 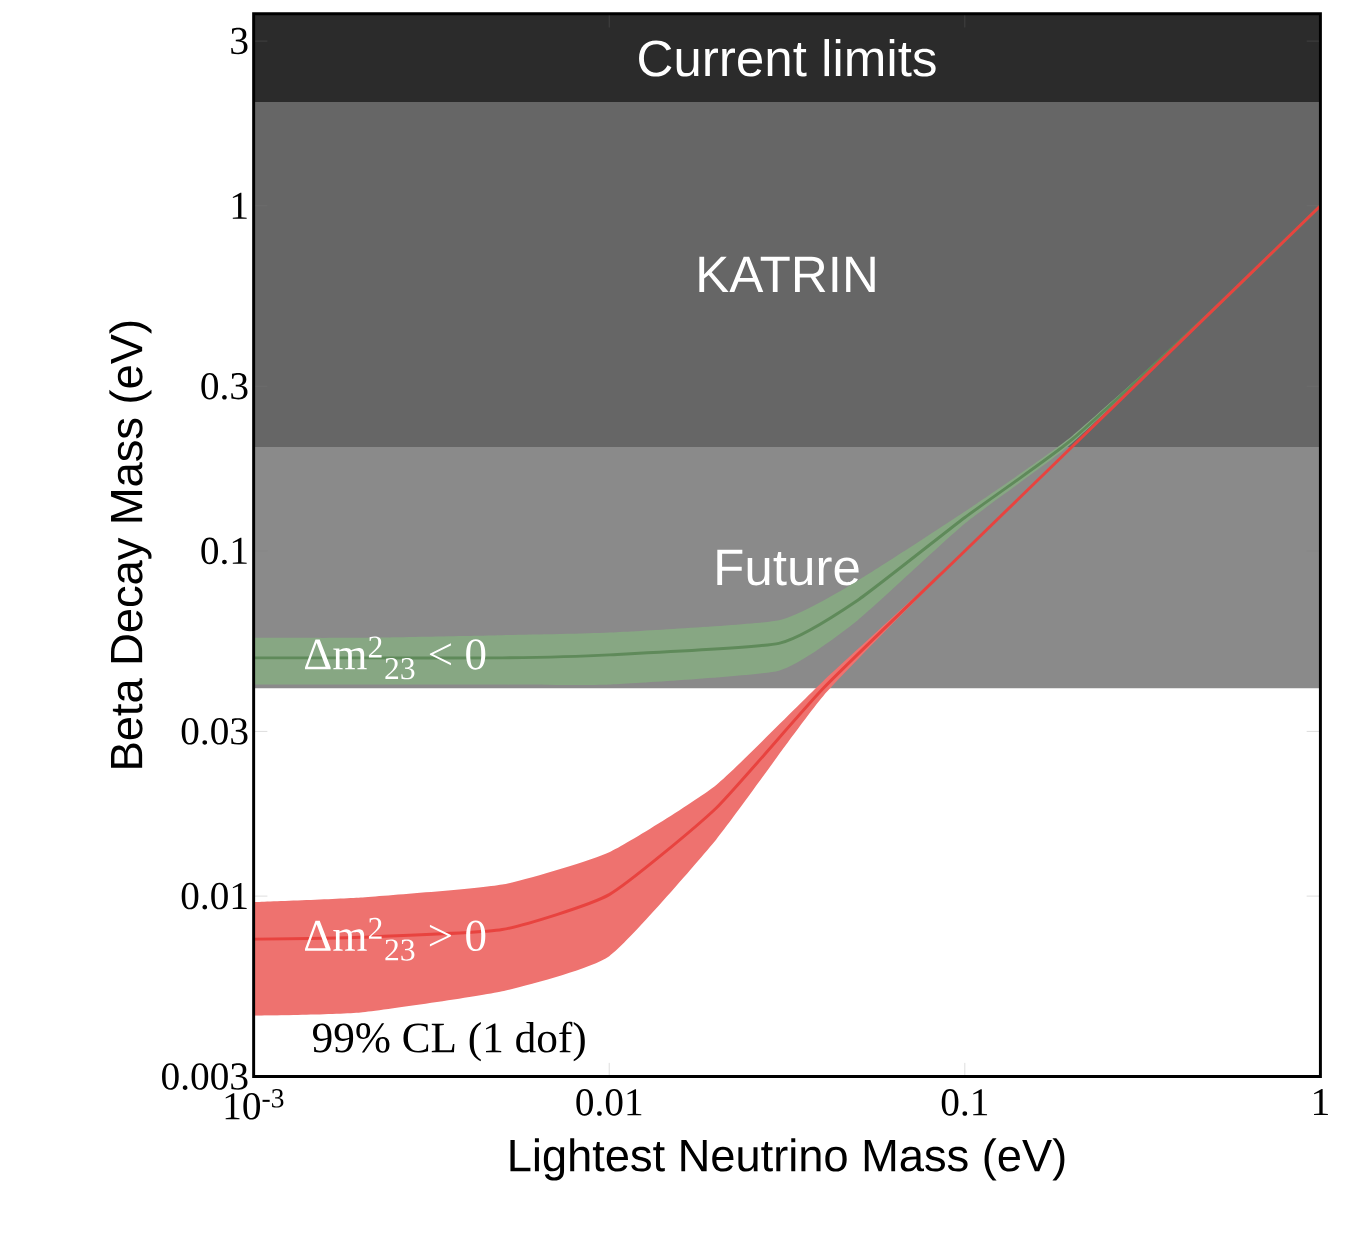 What do you see at coordinates (239, 41) in the screenshot?
I see `y-tick-label: 3` at bounding box center [239, 41].